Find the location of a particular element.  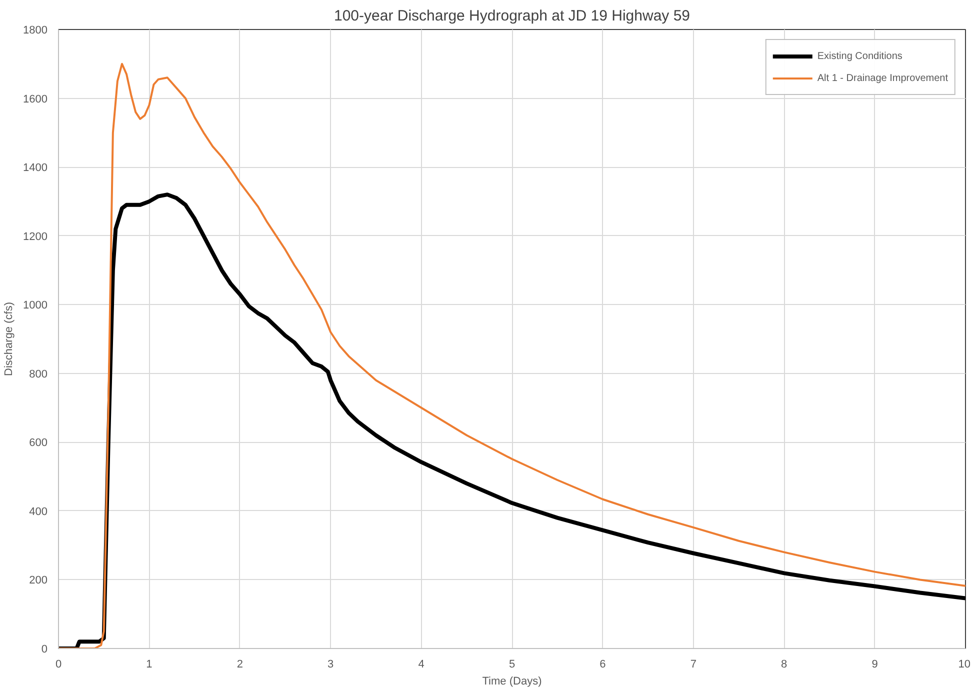

legend-label: Existing Conditions is located at coordinates (859, 56).